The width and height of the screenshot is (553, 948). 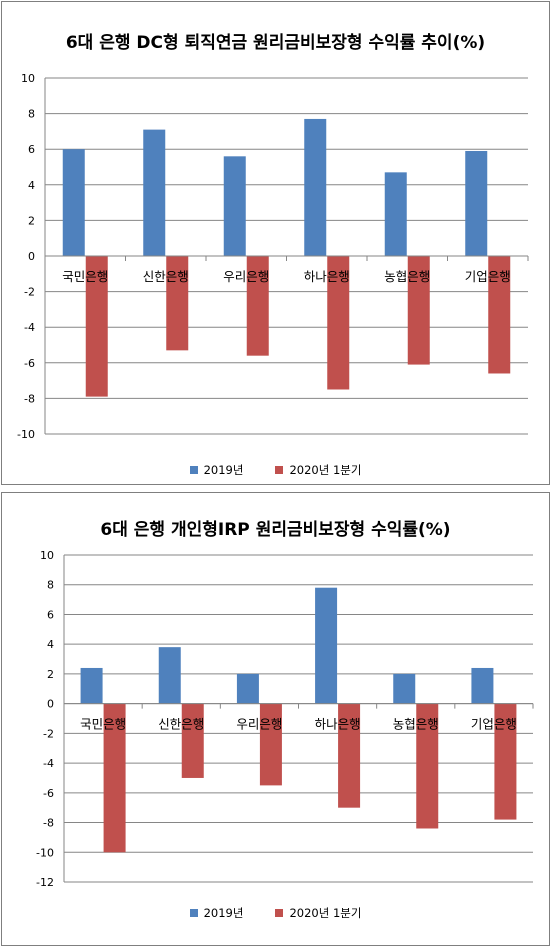 I want to click on chart-title: 6대 은행 개인형IRP 원리금비보장형 수익률(%), so click(x=275, y=530).